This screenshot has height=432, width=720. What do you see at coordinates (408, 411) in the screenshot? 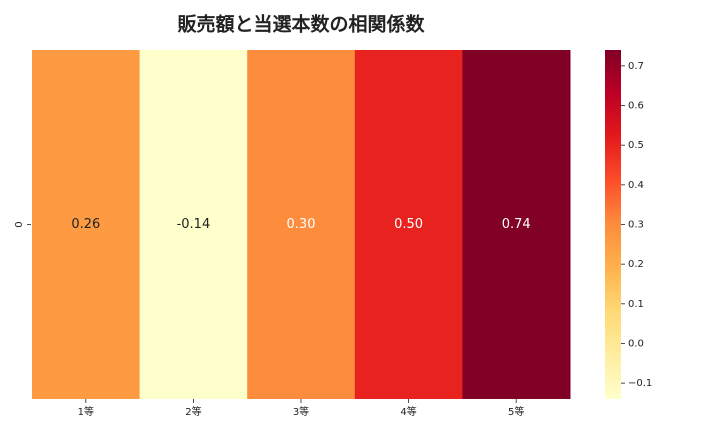
I see `x-tick-label: 4等` at bounding box center [408, 411].